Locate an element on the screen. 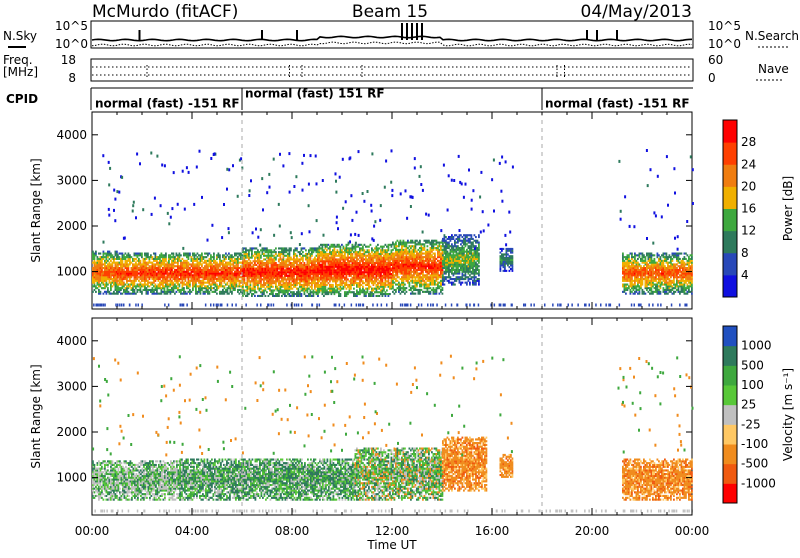 The image size is (800, 558). station-title: McMurdo (fitACF) is located at coordinates (165, 12).